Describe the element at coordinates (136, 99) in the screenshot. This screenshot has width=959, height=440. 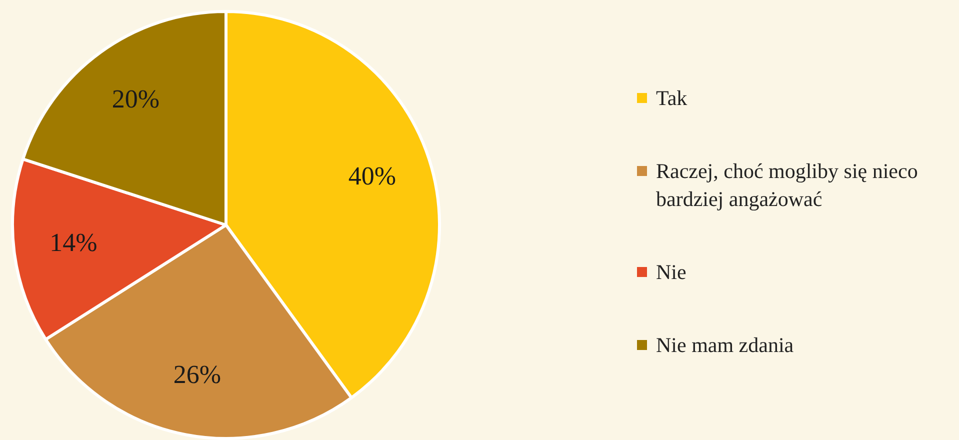
I see `data-label: 20%` at that location.